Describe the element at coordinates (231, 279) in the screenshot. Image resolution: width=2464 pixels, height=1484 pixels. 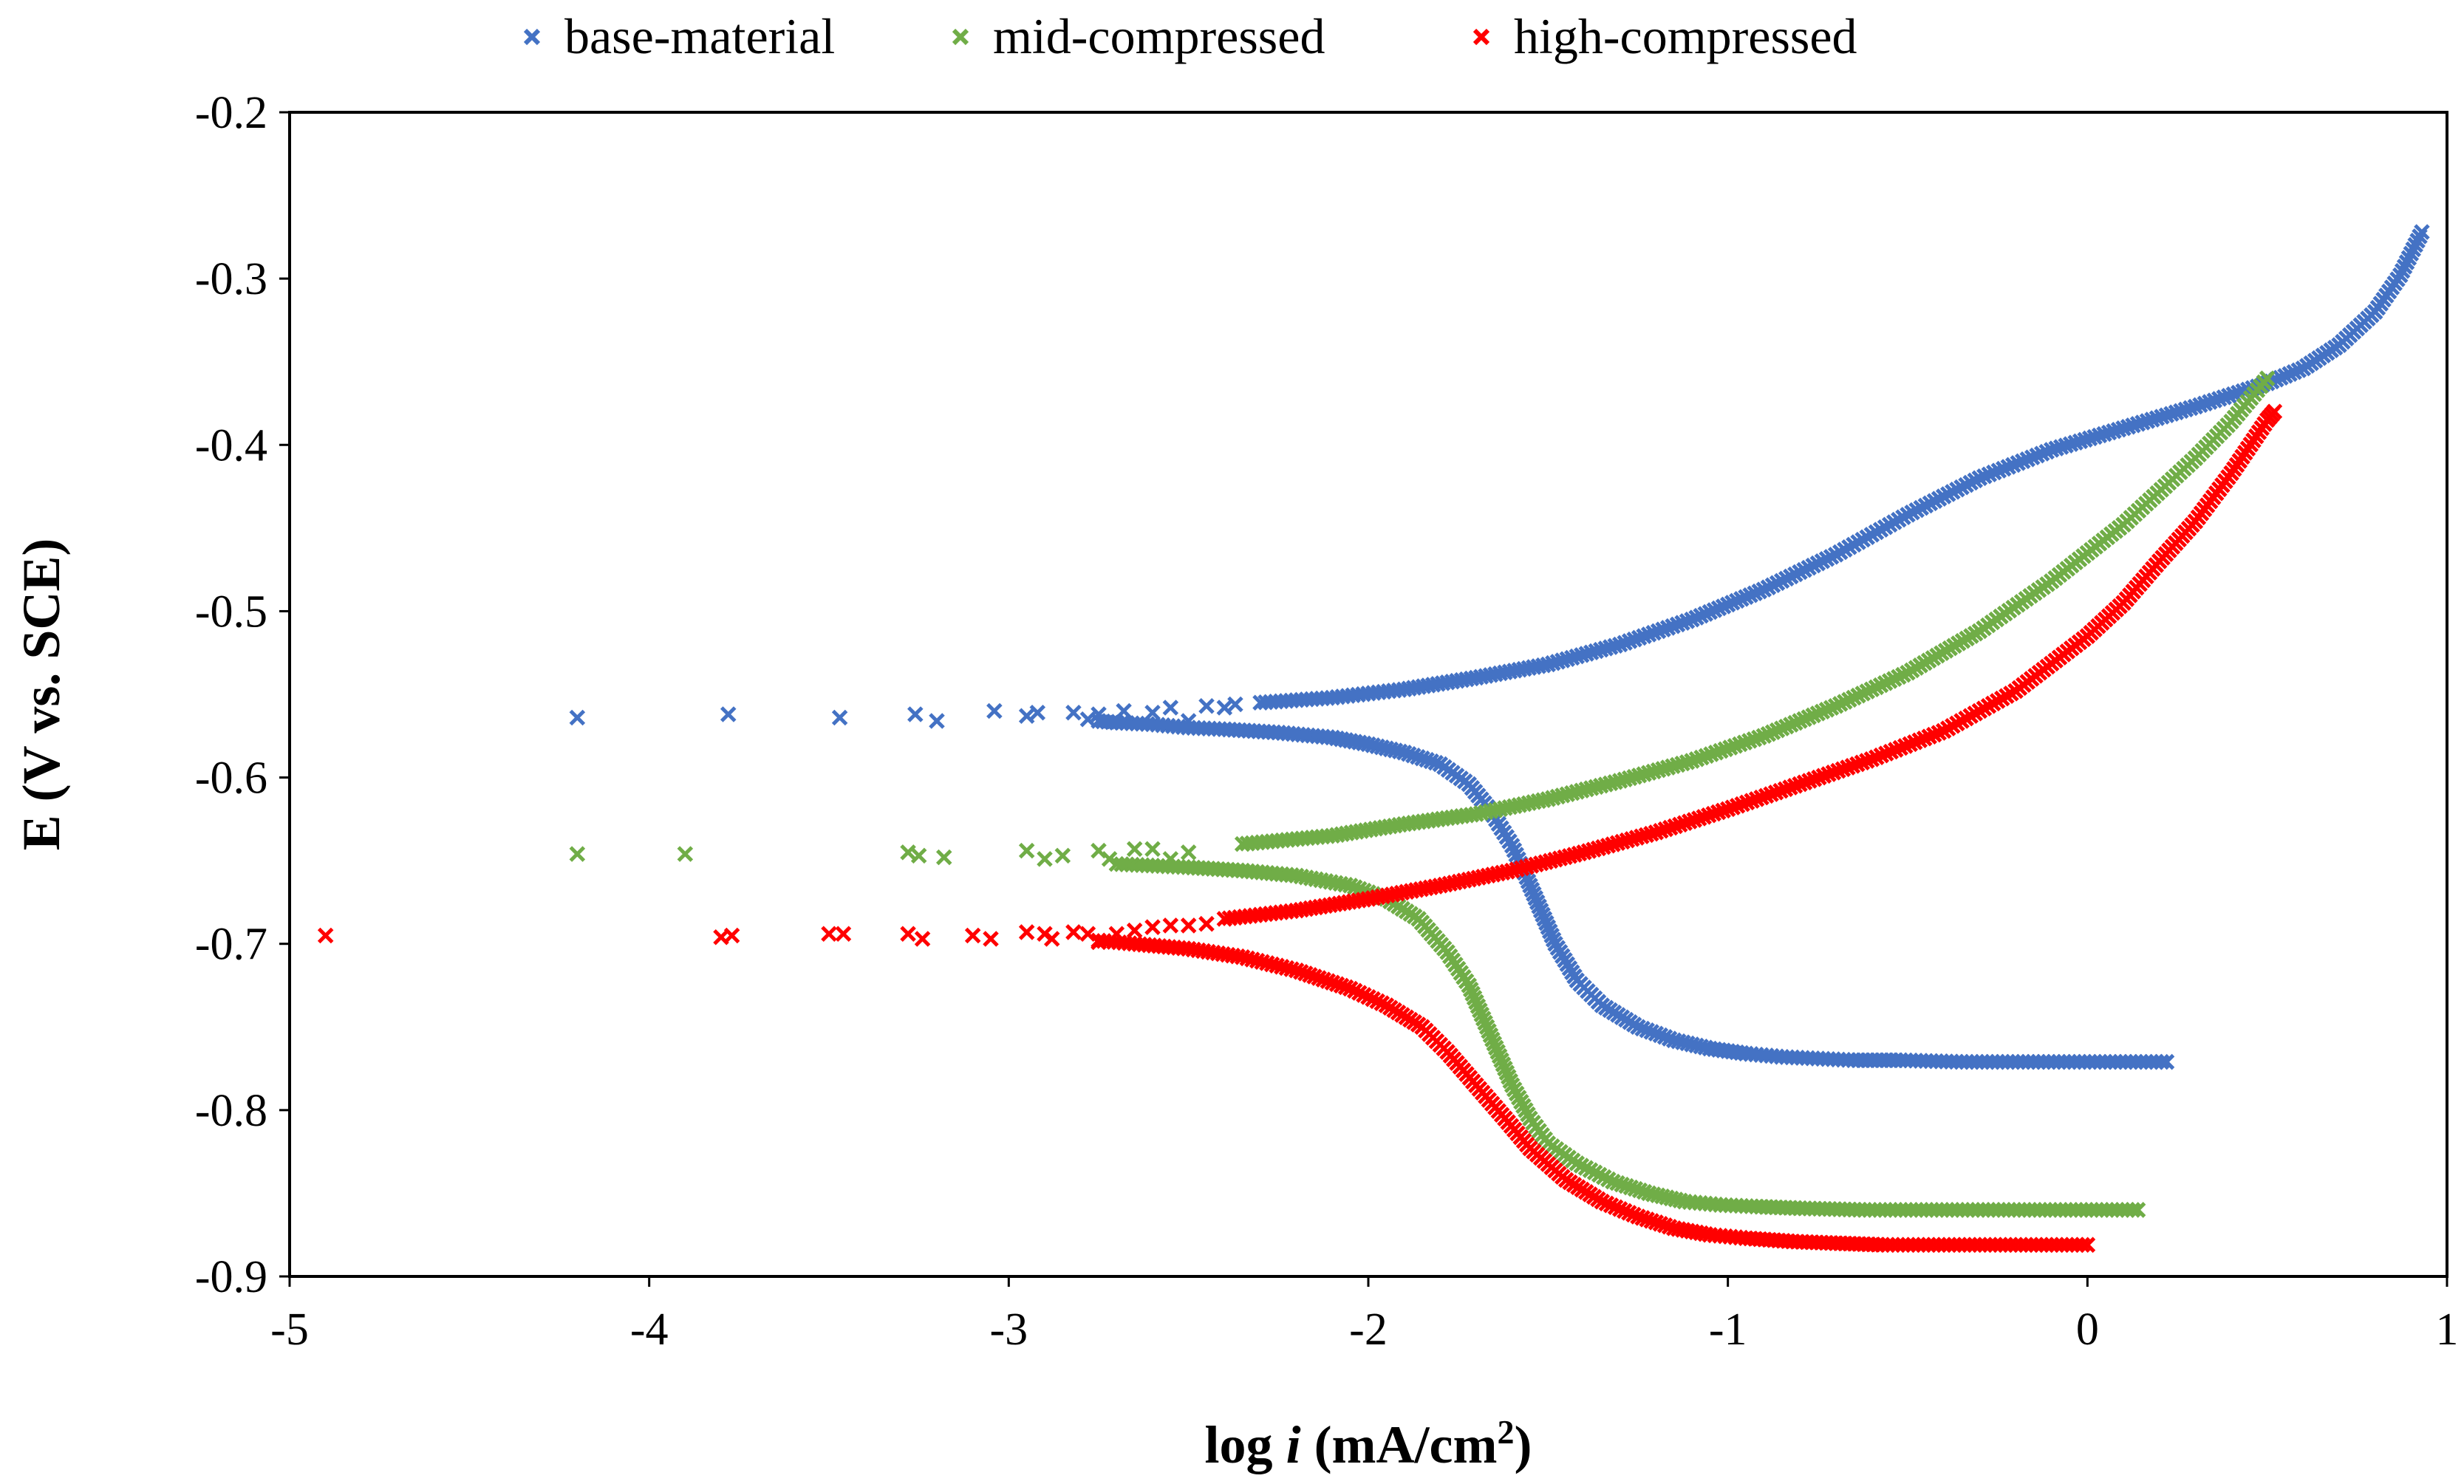
I see `y-tick-label: -0.3` at that location.